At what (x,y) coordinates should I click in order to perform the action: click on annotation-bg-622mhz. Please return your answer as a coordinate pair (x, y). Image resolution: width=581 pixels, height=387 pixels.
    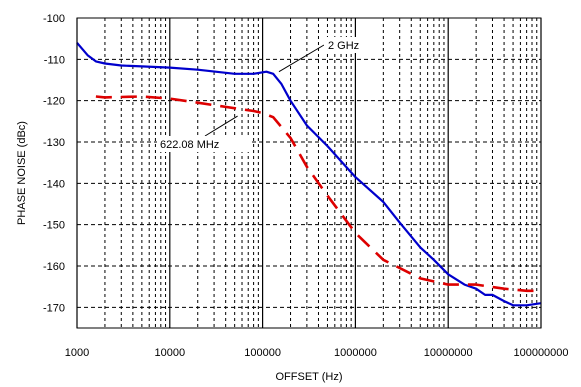
    Looking at the image, I should click on (203, 144).